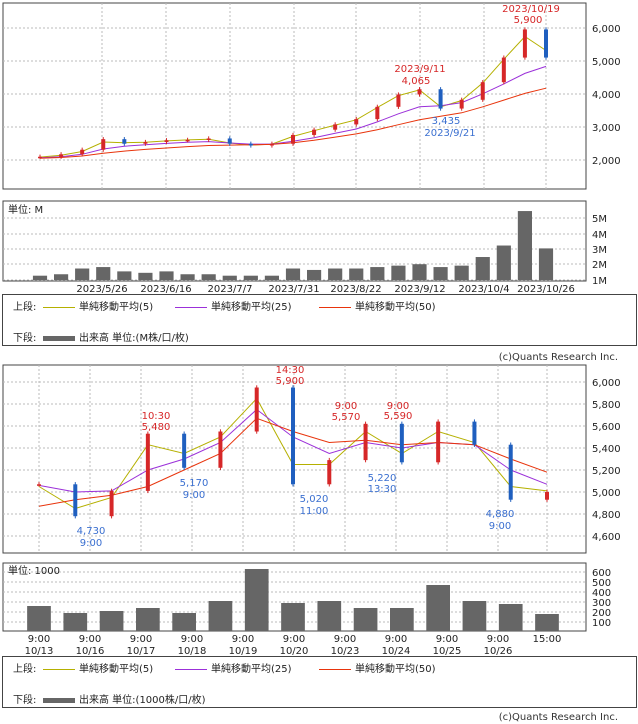 The image size is (638, 724). I want to click on annot-b3-time: 11:00, so click(314, 511).